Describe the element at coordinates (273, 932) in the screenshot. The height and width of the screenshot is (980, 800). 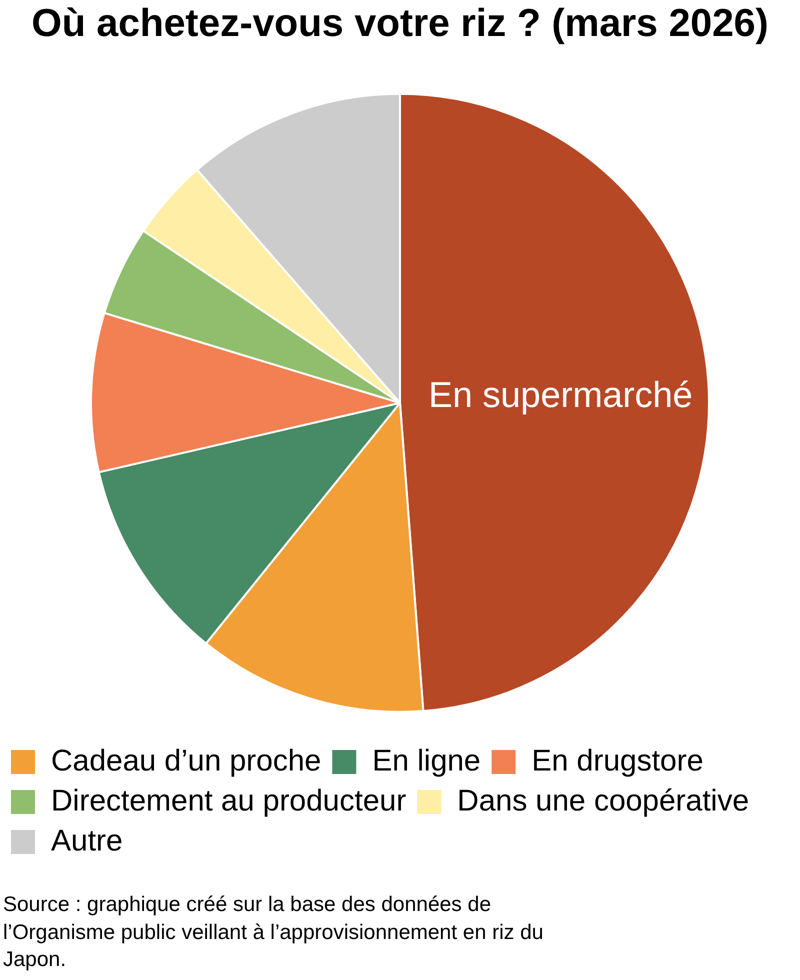
I see `source-note: Source : graphique créé sur la base des données de l’Organisme public veillant à l’approvisionnement en riz du Japon.` at that location.